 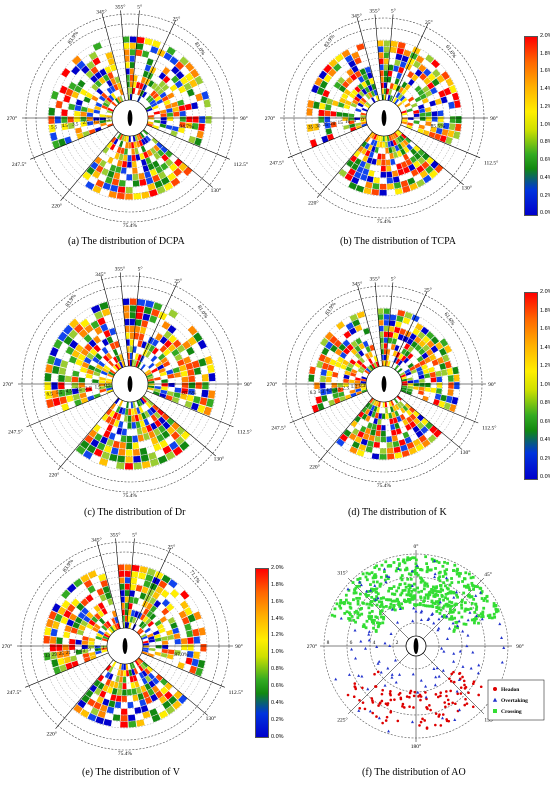 What do you see at coordinates (59, 393) in the screenshot?
I see `scale-label: 5.5` at bounding box center [59, 393].